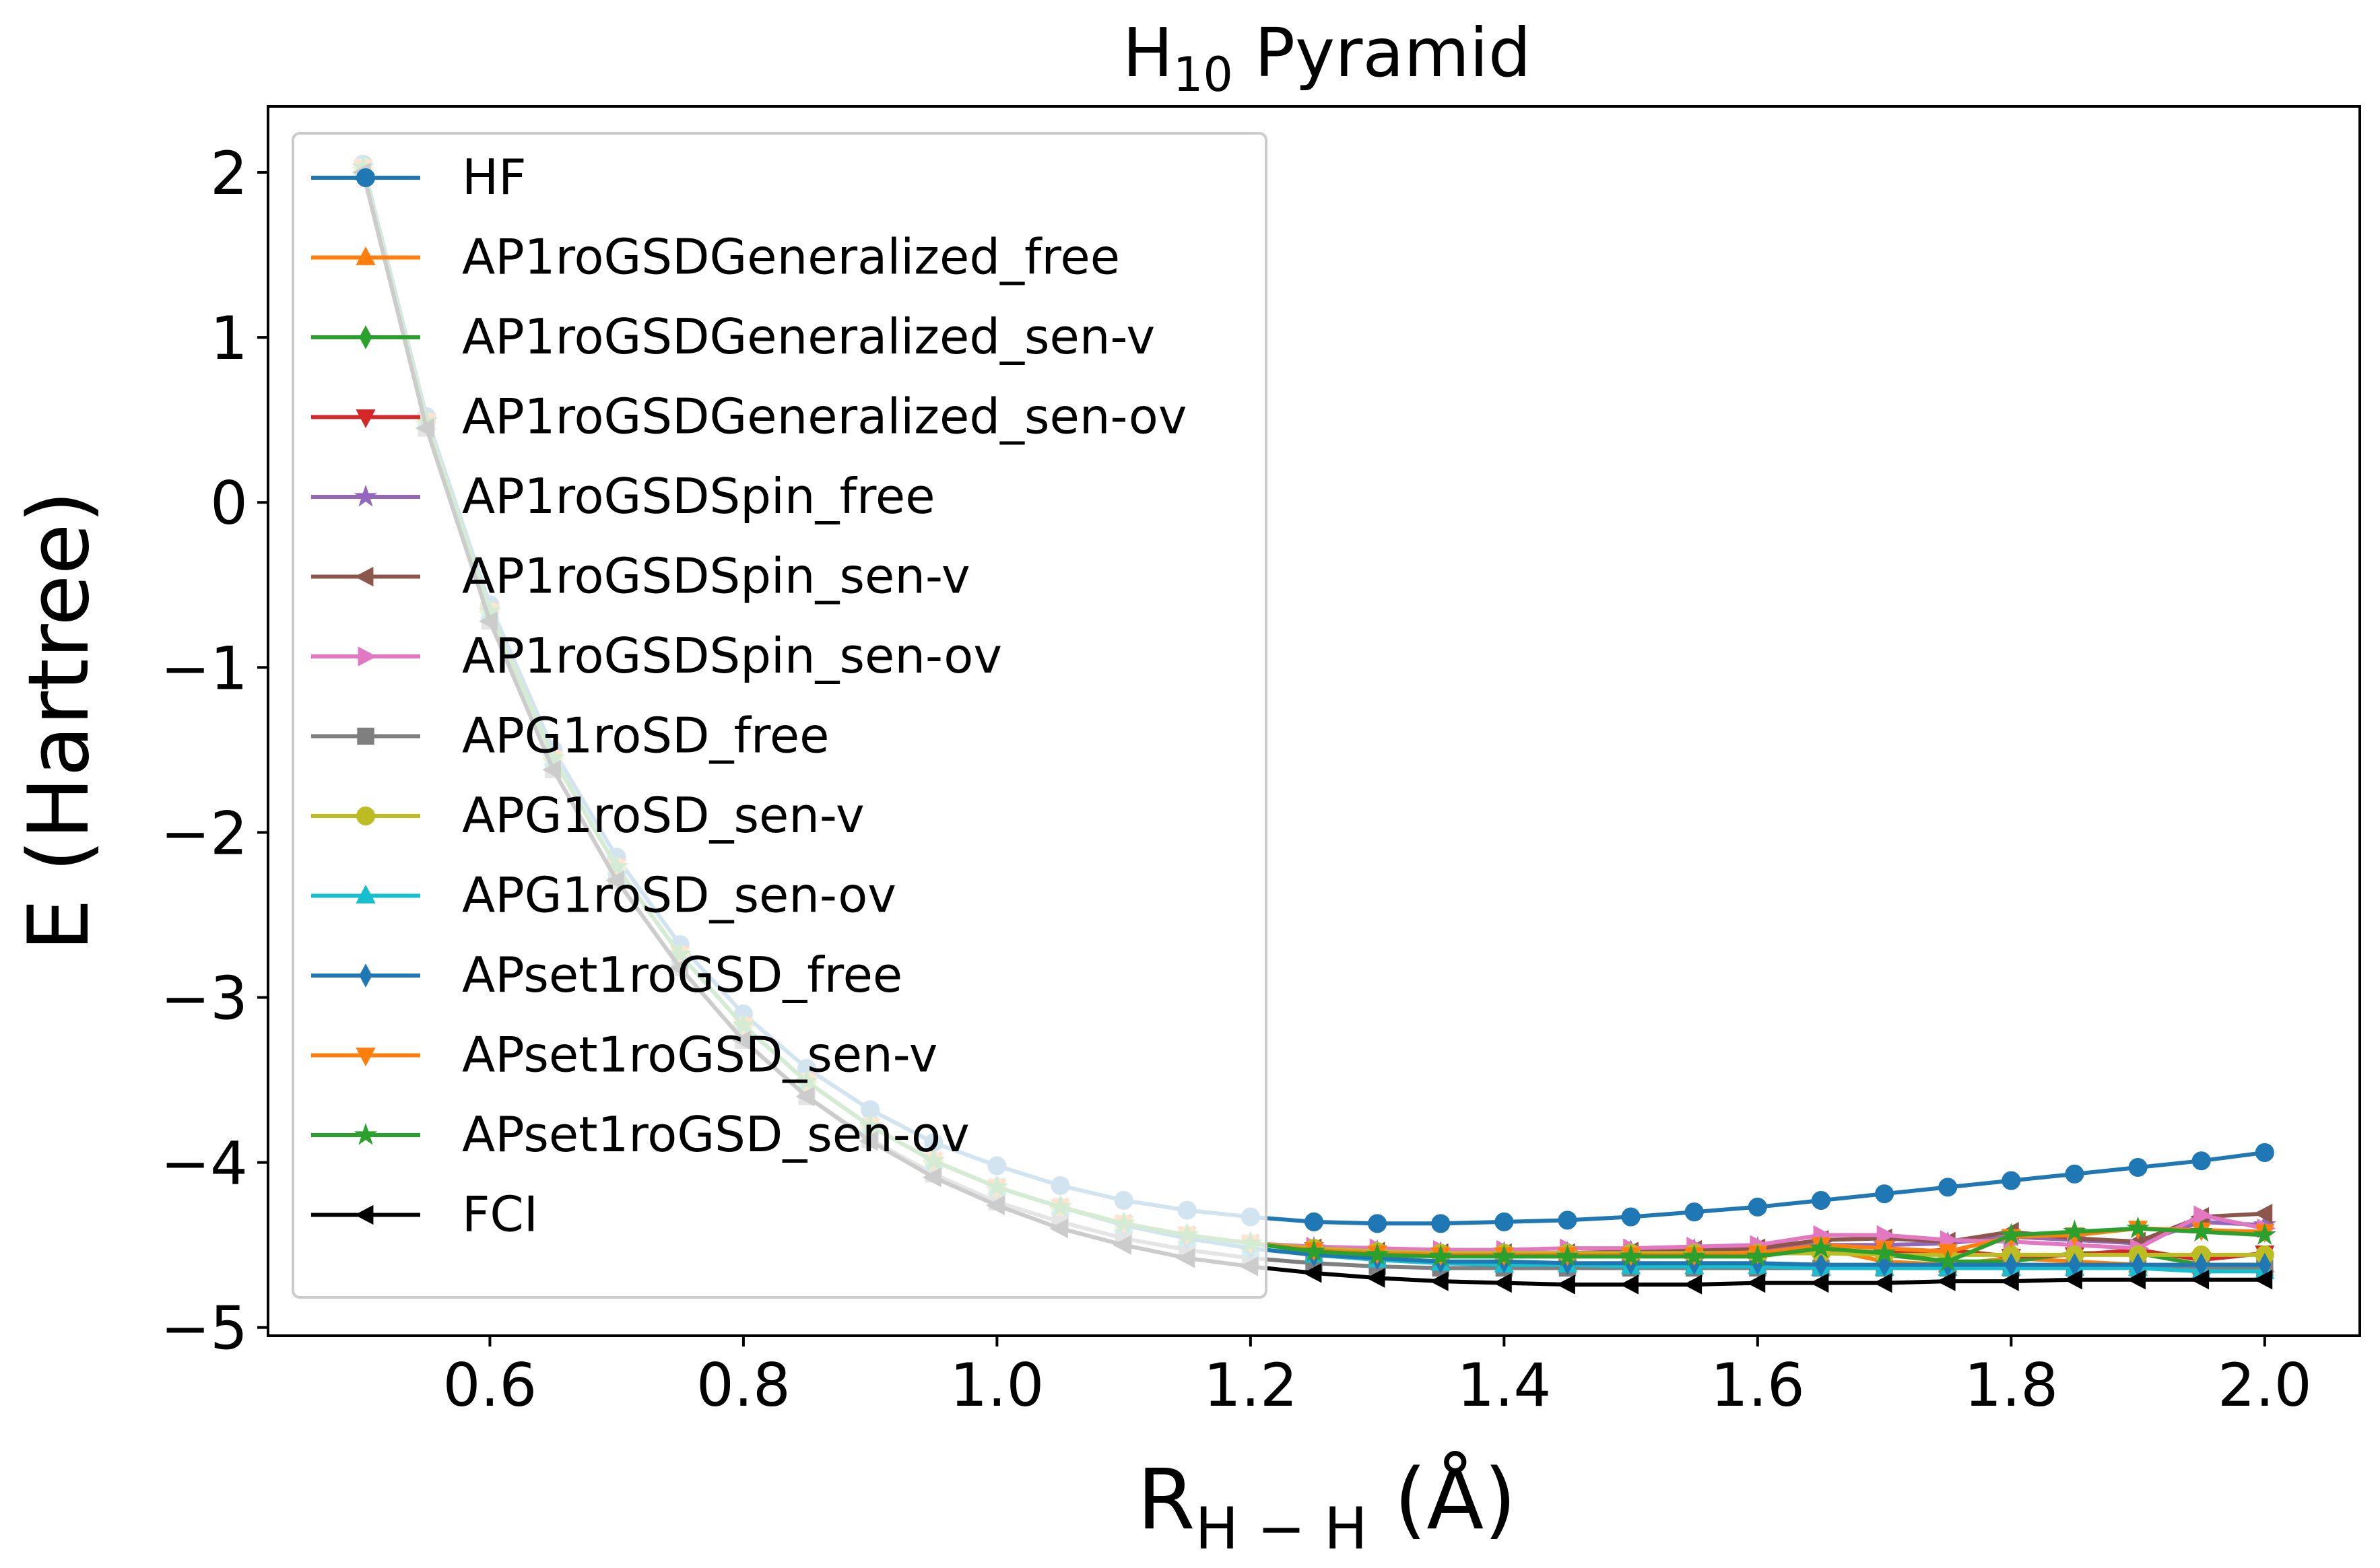 The height and width of the screenshot is (1568, 2380). I want to click on y-axis-label: E (Hartree), so click(60, 721).